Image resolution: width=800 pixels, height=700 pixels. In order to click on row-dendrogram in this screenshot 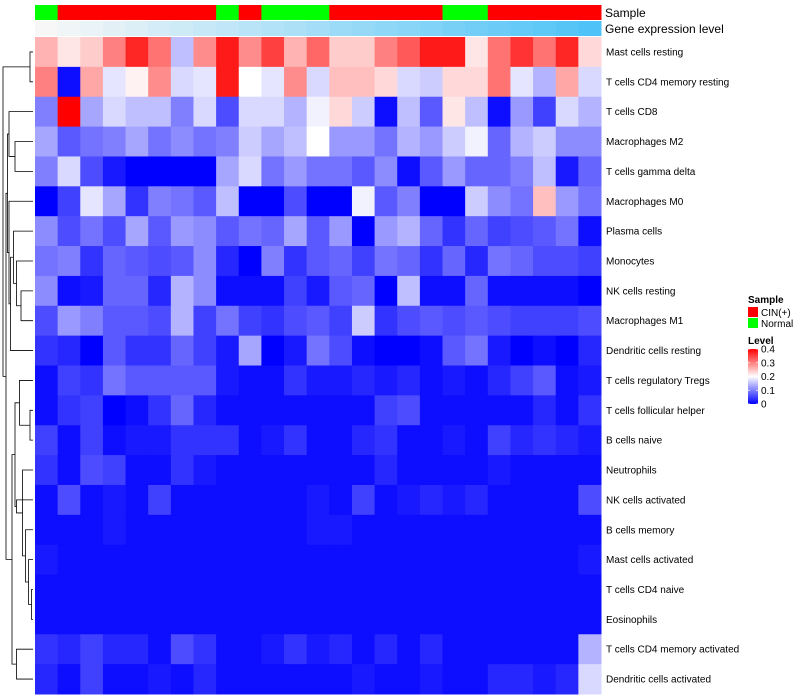, I will do `click(17, 365)`.